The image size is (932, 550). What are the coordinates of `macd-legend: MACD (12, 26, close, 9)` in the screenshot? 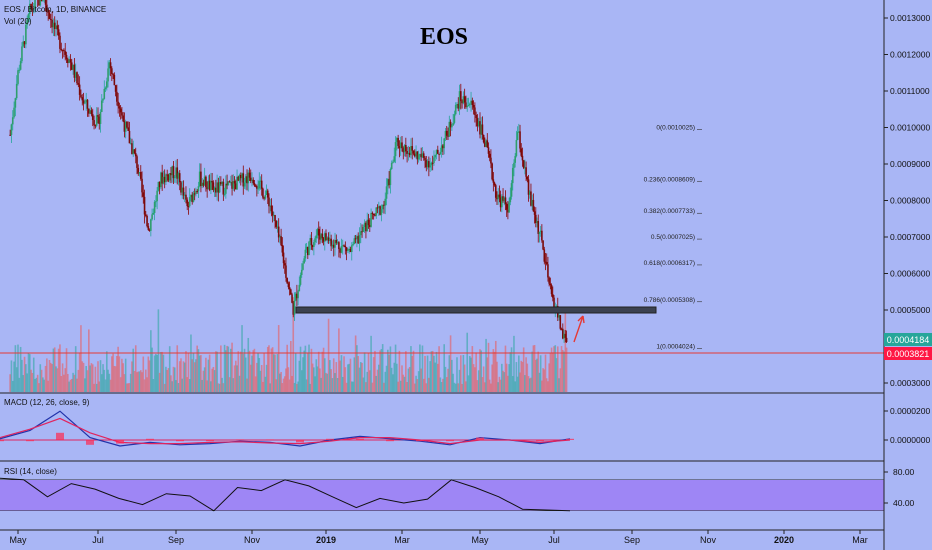 It's located at (47, 402).